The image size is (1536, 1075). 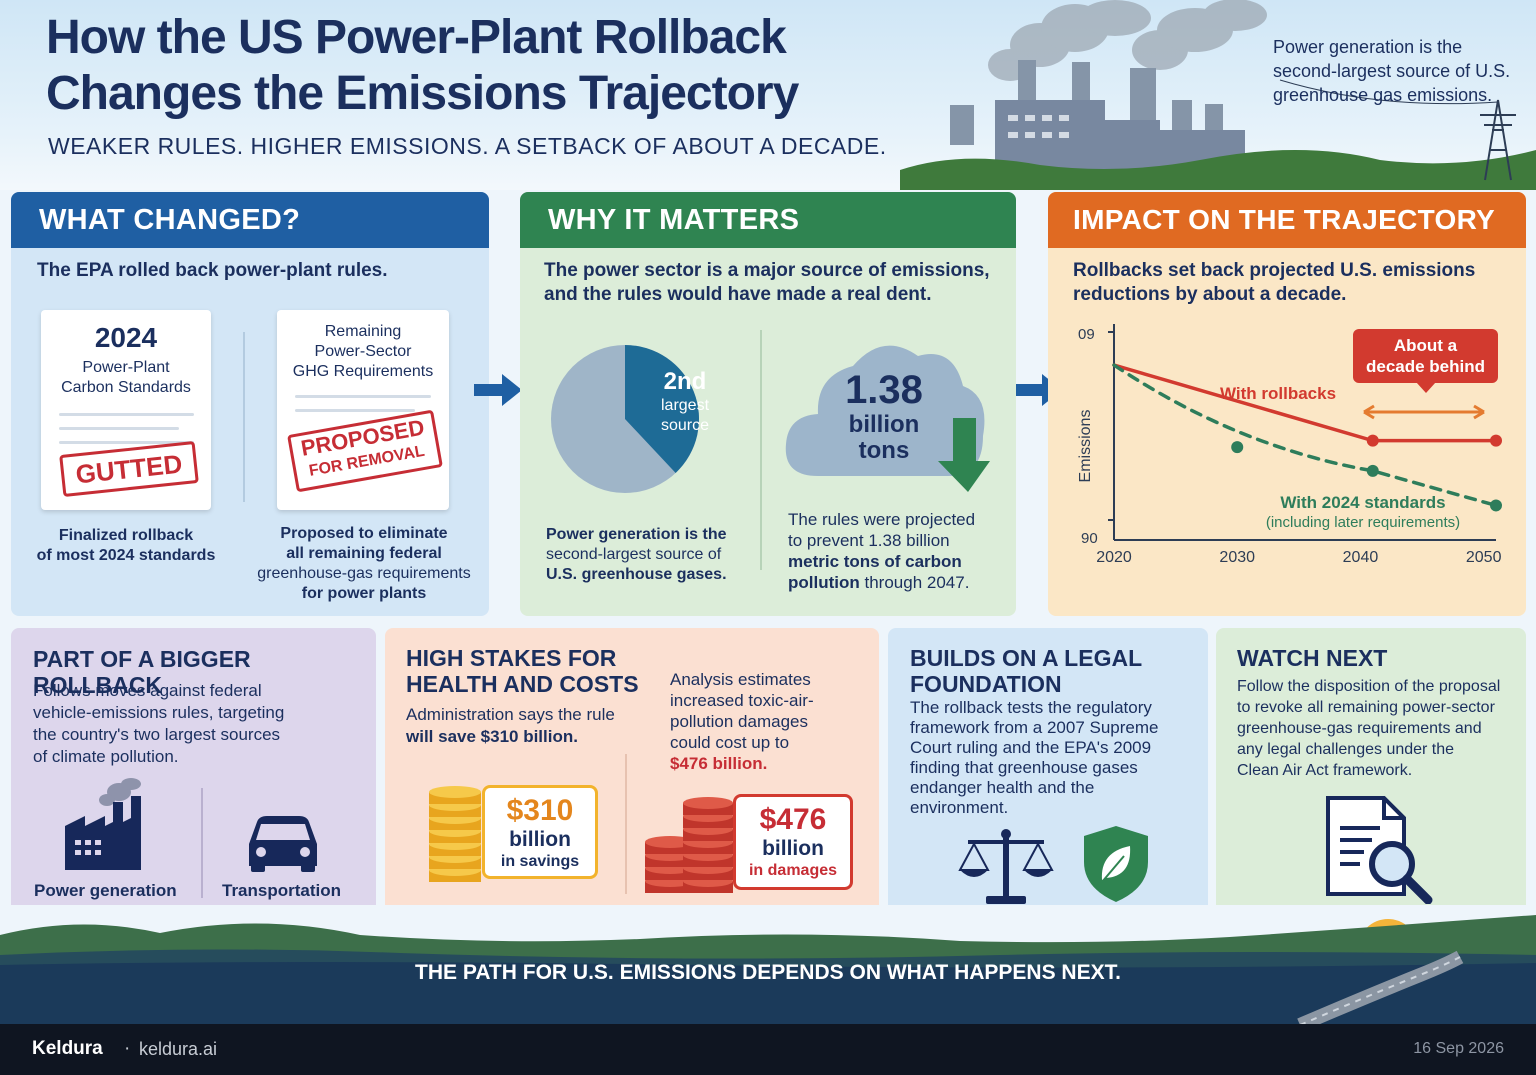 I want to click on high-stakes-heading-2: HEALTH AND COSTS, so click(x=522, y=684).